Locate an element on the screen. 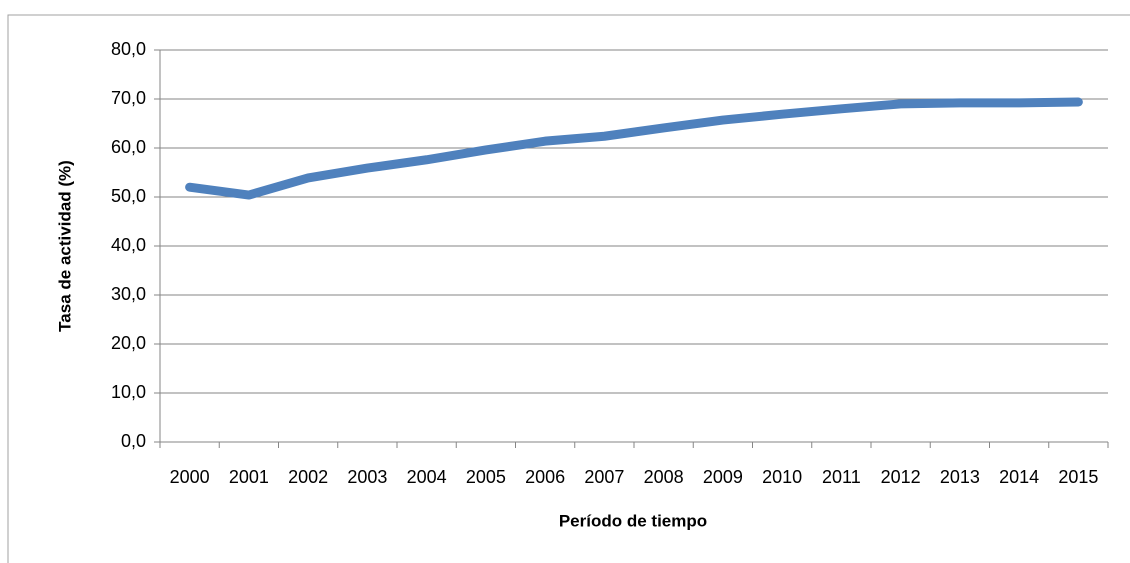  y-tick-label: 40,0 is located at coordinates (128, 245).